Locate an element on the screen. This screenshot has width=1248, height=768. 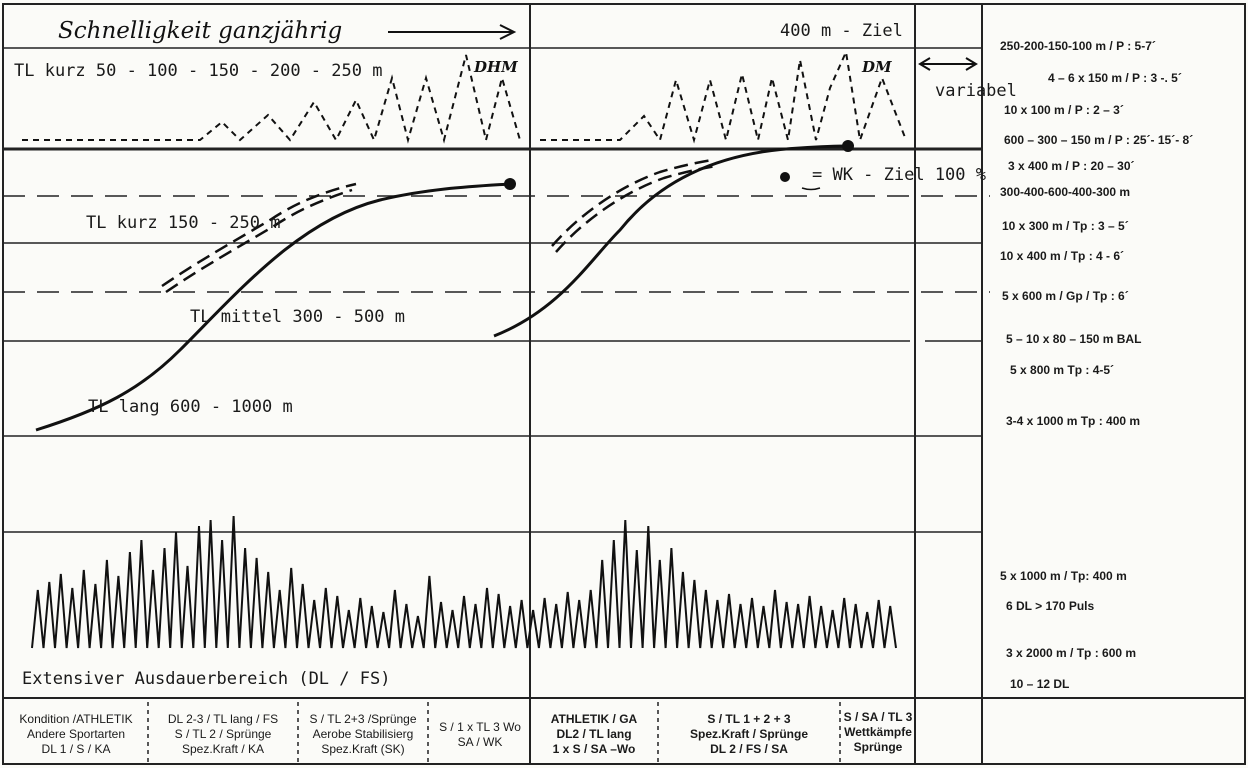
label-tl-lang: TL lang 600 - 1000 m is located at coordinates (190, 407).